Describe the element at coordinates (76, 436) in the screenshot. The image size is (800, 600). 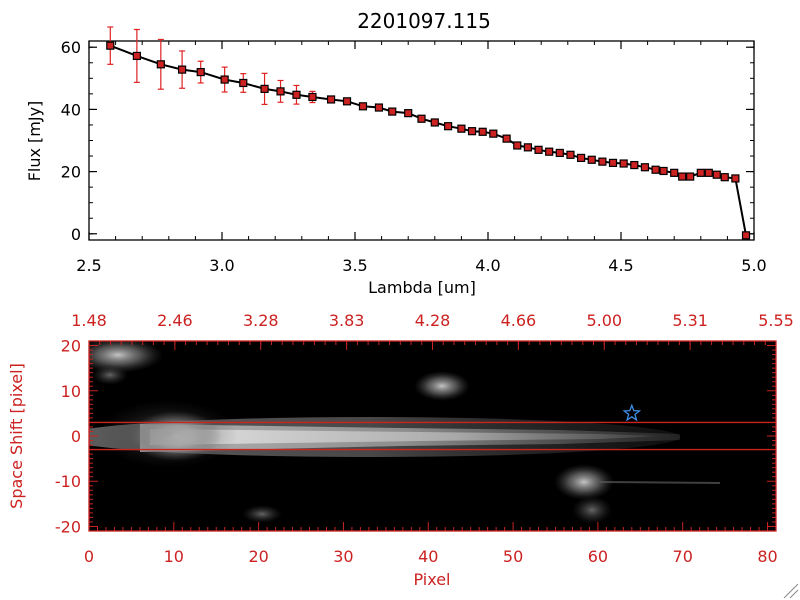
I see `image-y-tick-label: 0` at that location.